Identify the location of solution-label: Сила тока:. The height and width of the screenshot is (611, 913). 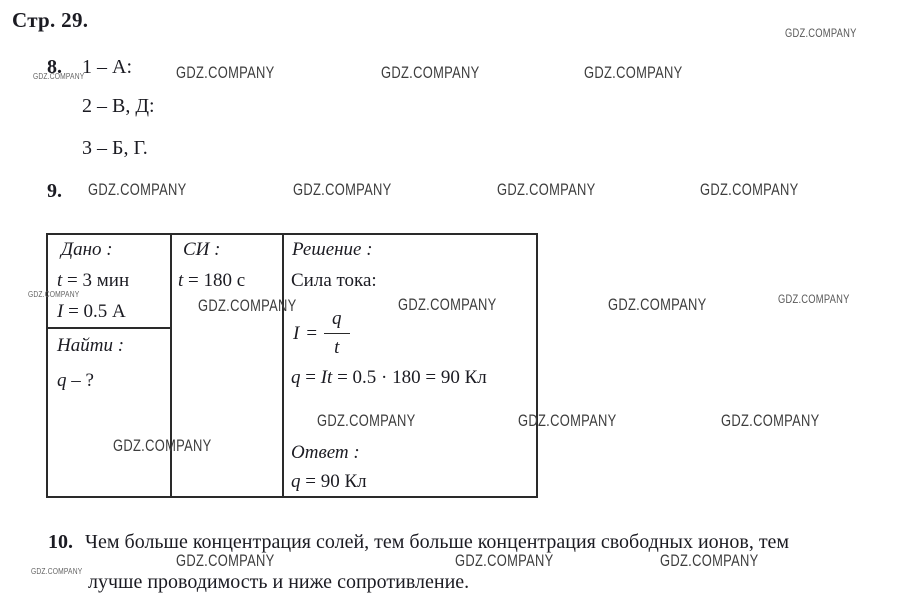
(334, 280).